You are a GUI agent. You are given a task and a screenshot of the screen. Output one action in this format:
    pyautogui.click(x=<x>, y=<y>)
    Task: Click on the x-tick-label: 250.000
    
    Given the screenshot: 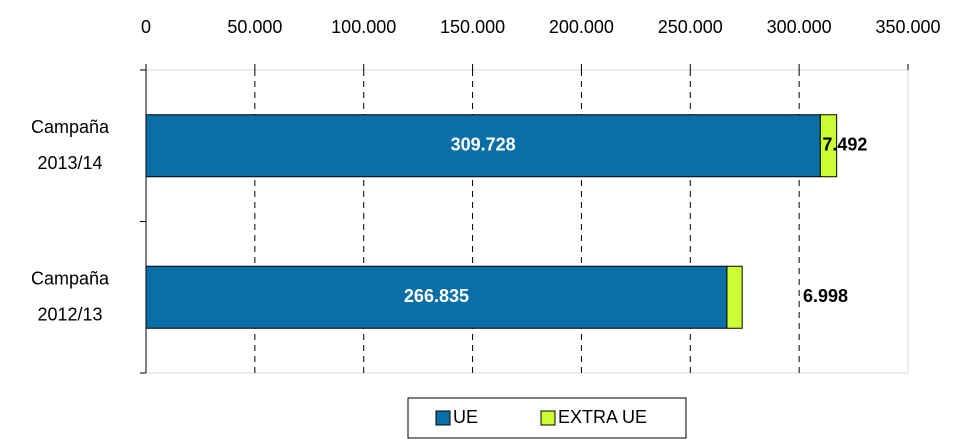 What is the action you would take?
    pyautogui.click(x=690, y=27)
    